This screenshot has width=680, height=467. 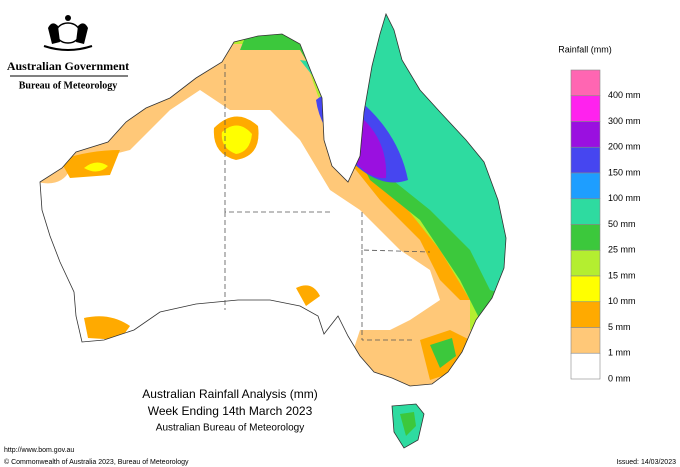 I want to click on legend-label: 10 mm, so click(x=622, y=301).